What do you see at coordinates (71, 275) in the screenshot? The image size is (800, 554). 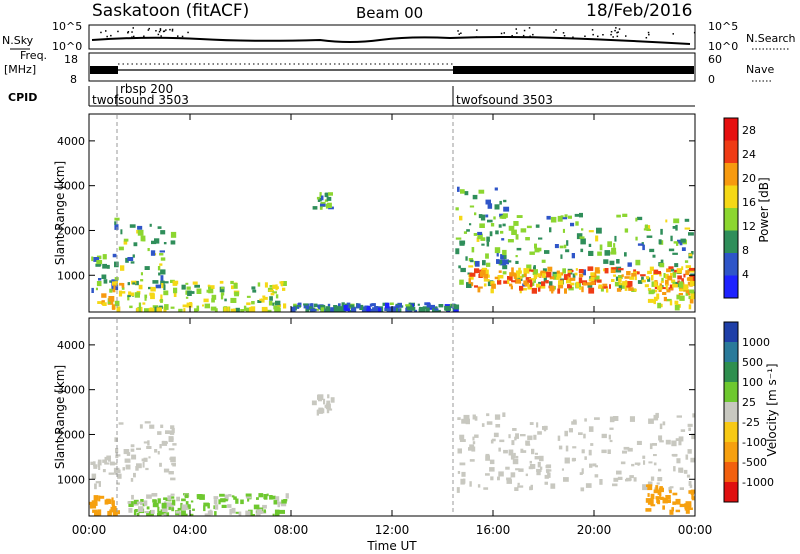 I see `power-ytick-label: 1000` at bounding box center [71, 275].